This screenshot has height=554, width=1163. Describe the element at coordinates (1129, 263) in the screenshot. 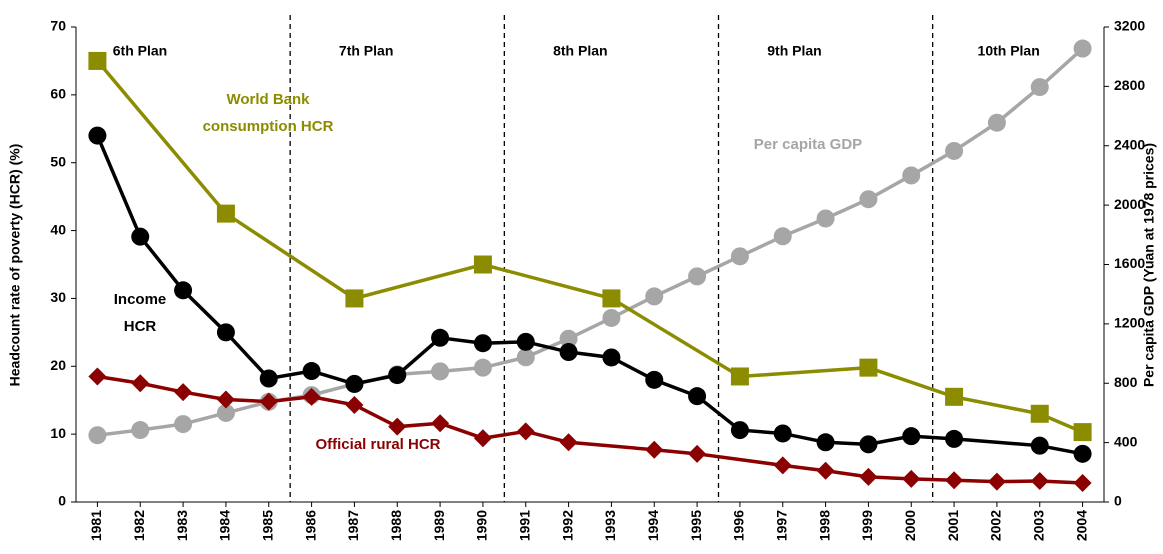

I see `y2-tick-label: 1600` at that location.